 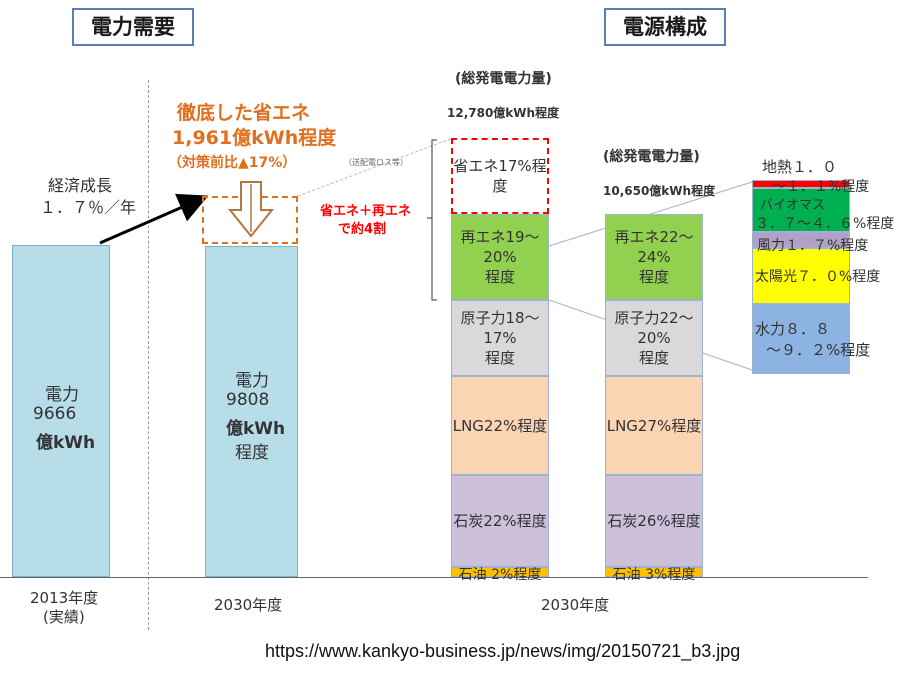 What do you see at coordinates (248, 605) in the screenshot?
I see `x-label-2030: 2030年度` at bounding box center [248, 605].